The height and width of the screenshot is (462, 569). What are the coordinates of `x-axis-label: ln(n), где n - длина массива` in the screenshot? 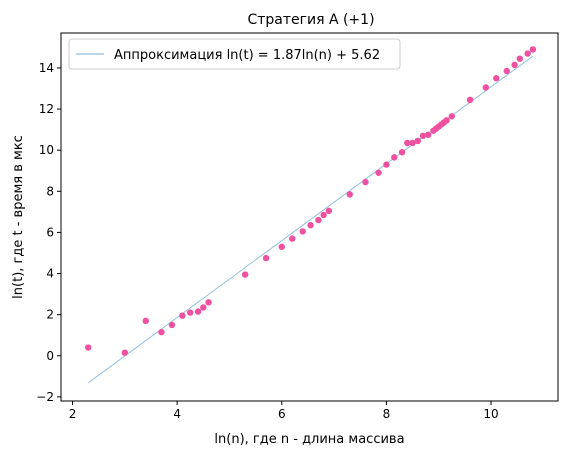 It's located at (309, 439).